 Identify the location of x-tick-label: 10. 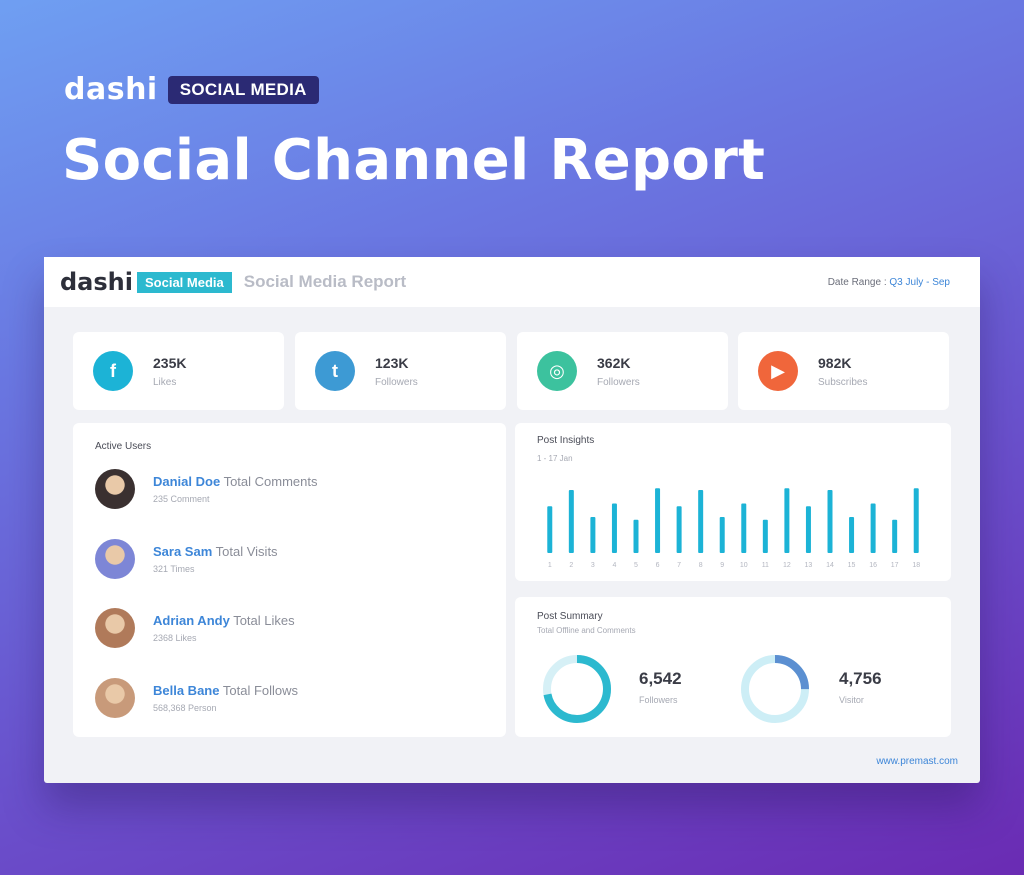
(744, 565).